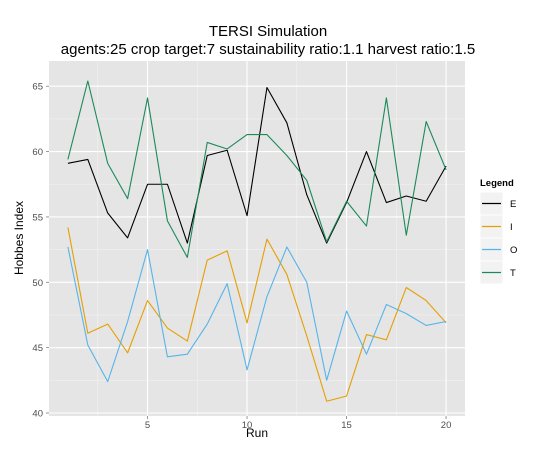  I want to click on y-tick-label: 50, so click(37, 283).